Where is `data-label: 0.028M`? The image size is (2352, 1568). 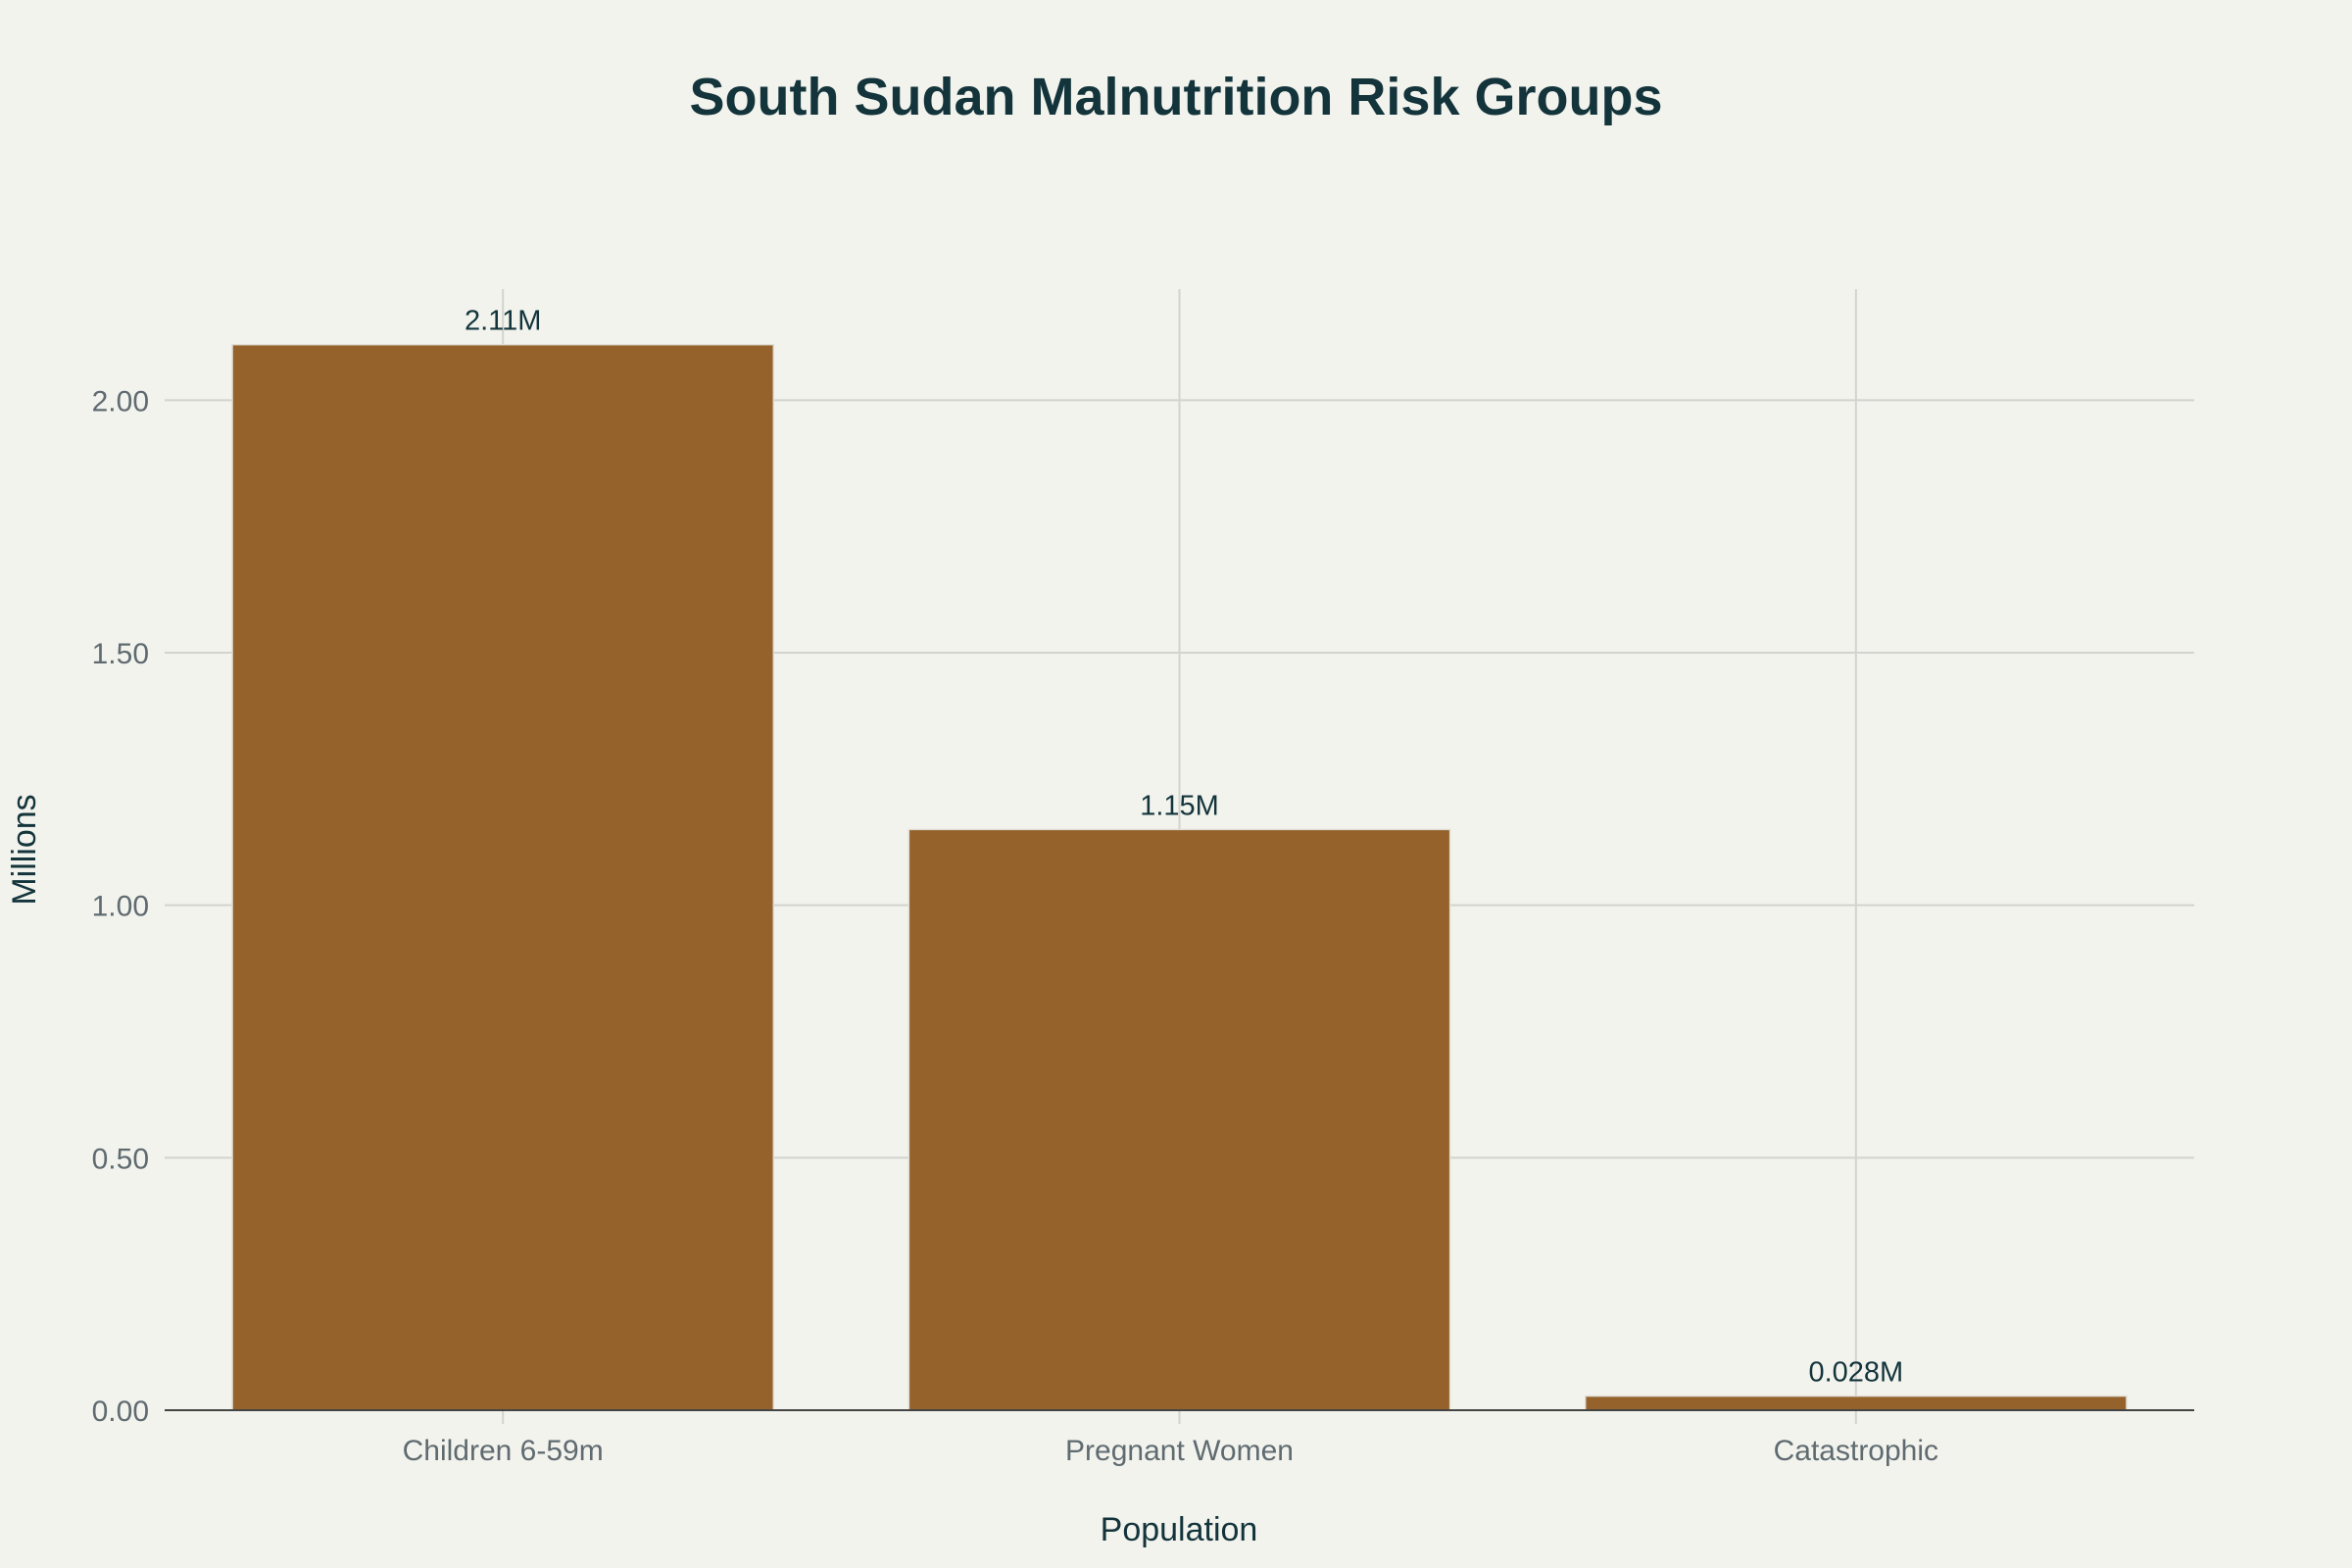 data-label: 0.028M is located at coordinates (1855, 1373).